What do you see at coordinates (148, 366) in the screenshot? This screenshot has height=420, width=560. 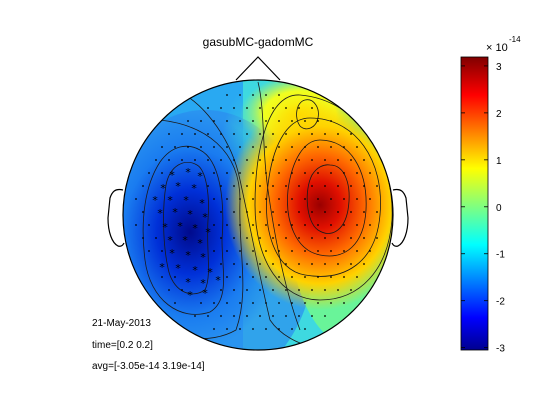 I see `avg-label: avg=[-3.05e-14 3.19e-14]` at bounding box center [148, 366].